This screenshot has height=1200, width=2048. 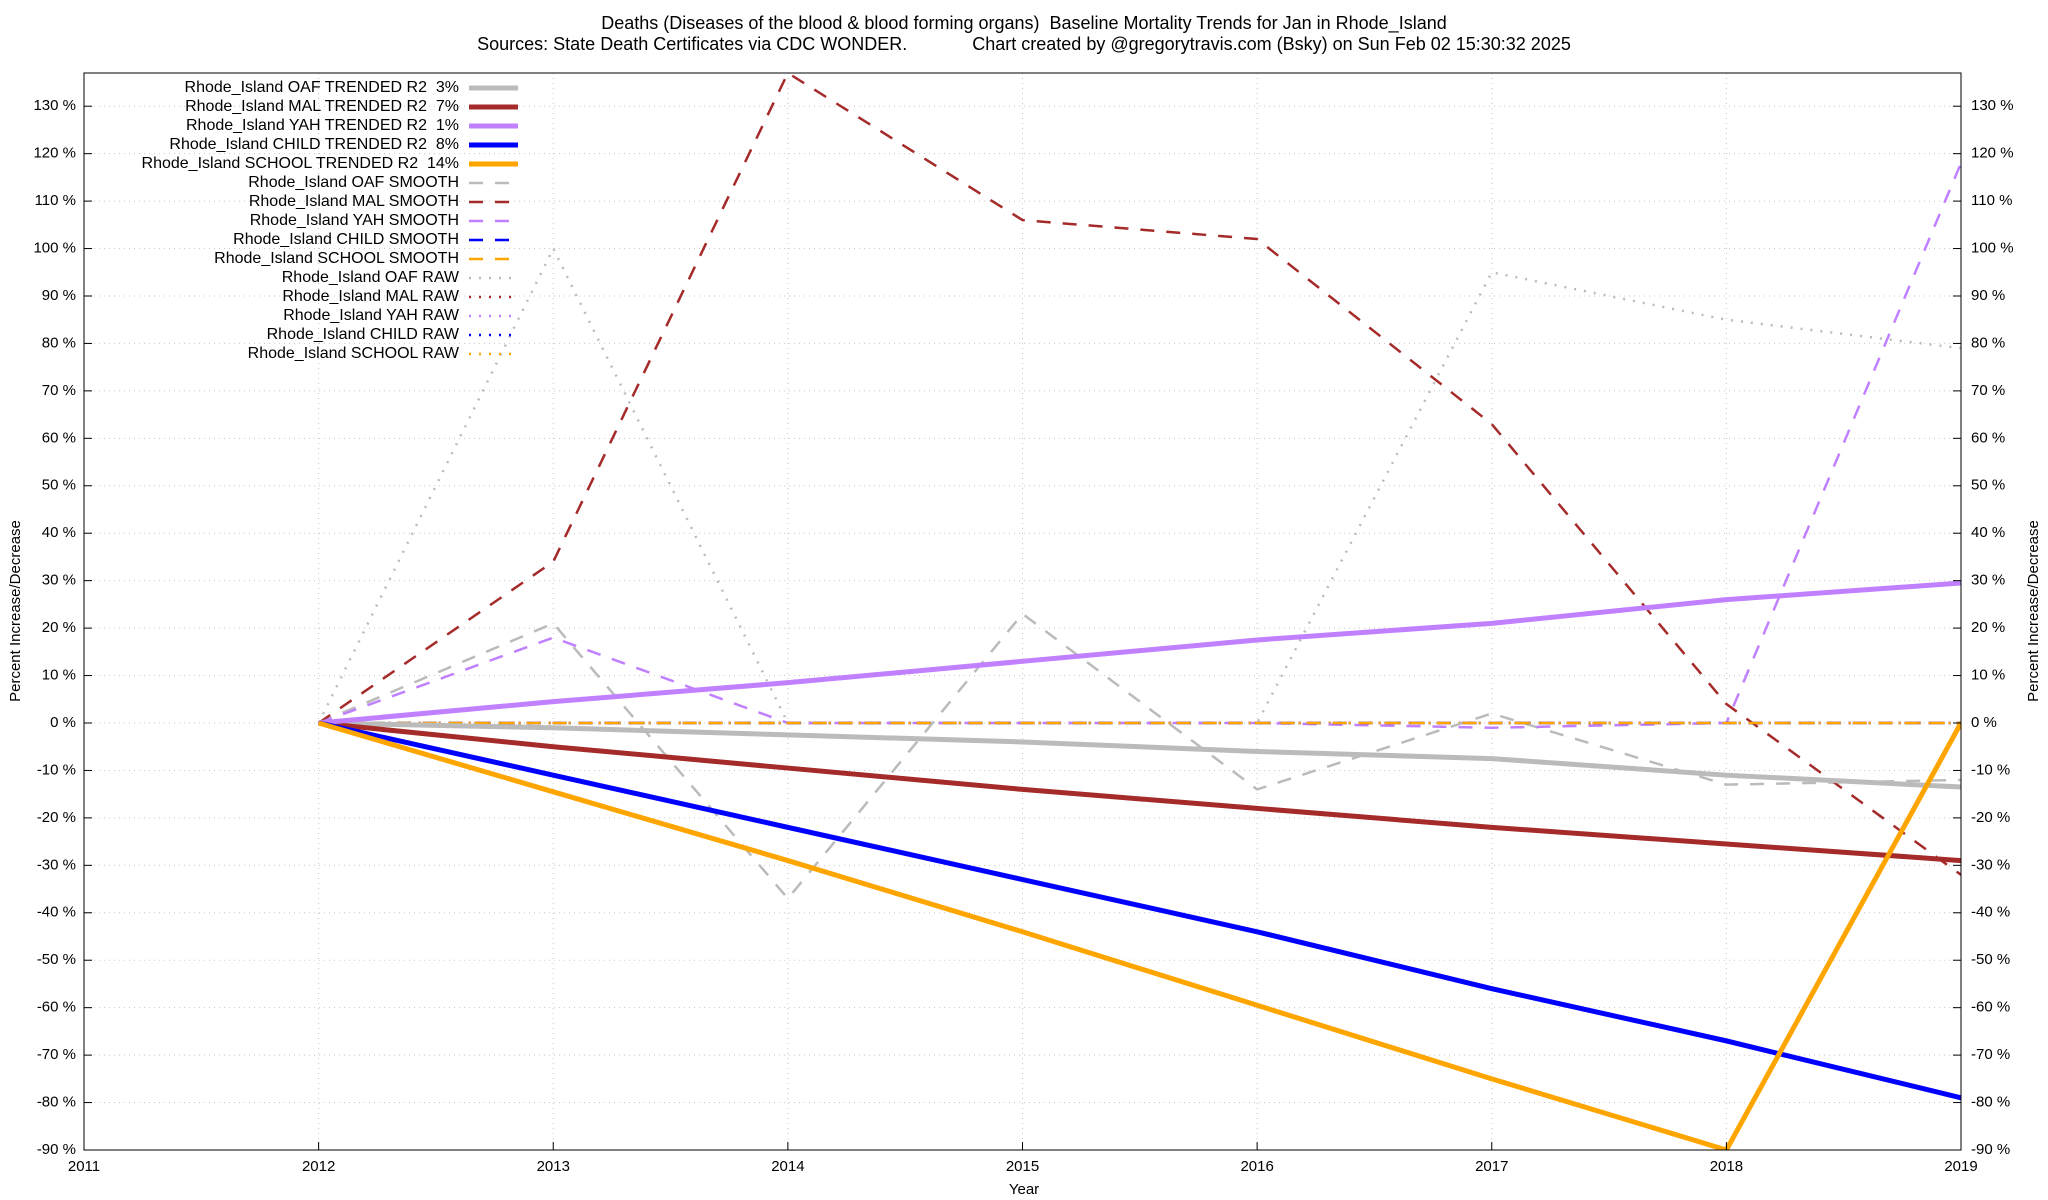 I want to click on x-tick-label: 2018, so click(x=1726, y=1166).